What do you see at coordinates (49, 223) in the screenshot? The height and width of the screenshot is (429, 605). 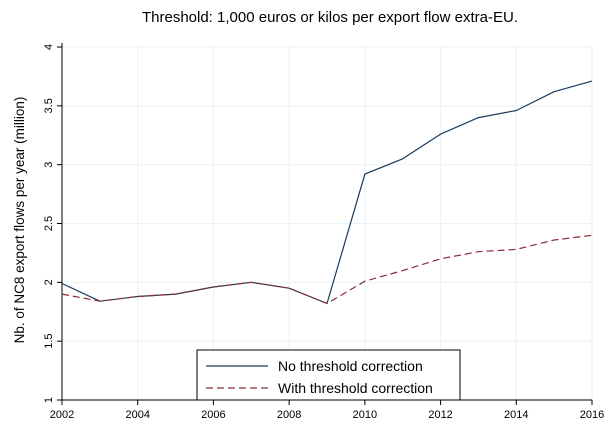 I see `y-tick-label: 2.5` at bounding box center [49, 223].